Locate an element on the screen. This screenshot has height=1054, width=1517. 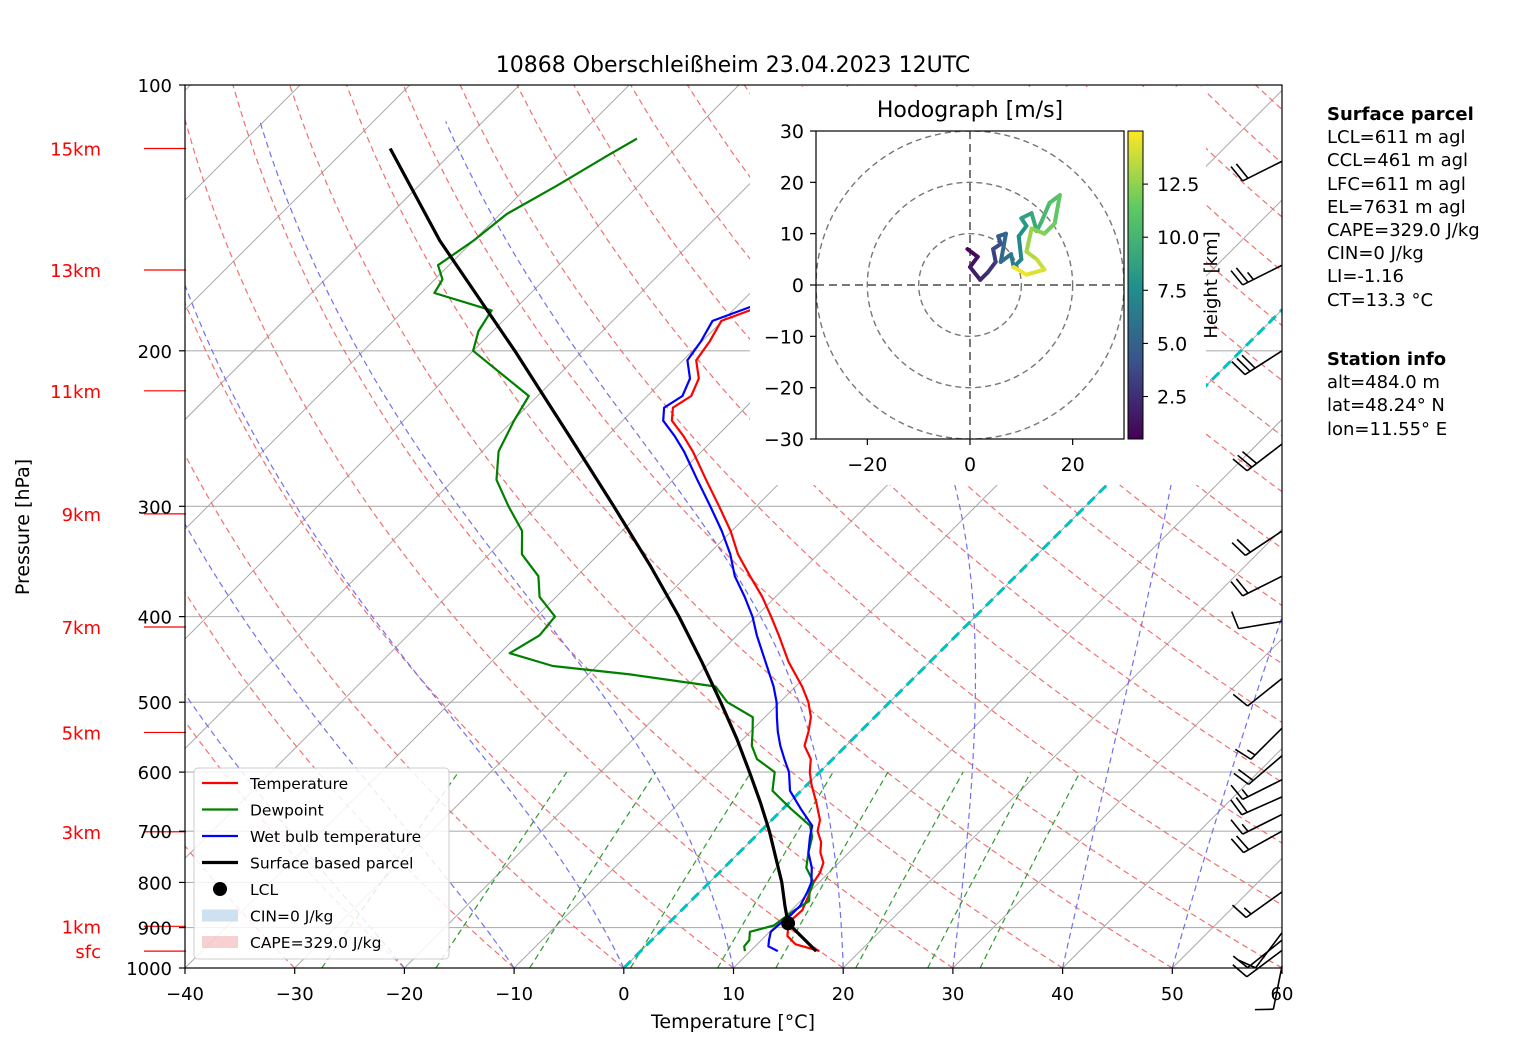
hodograph-plot is located at coordinates (970, 285).